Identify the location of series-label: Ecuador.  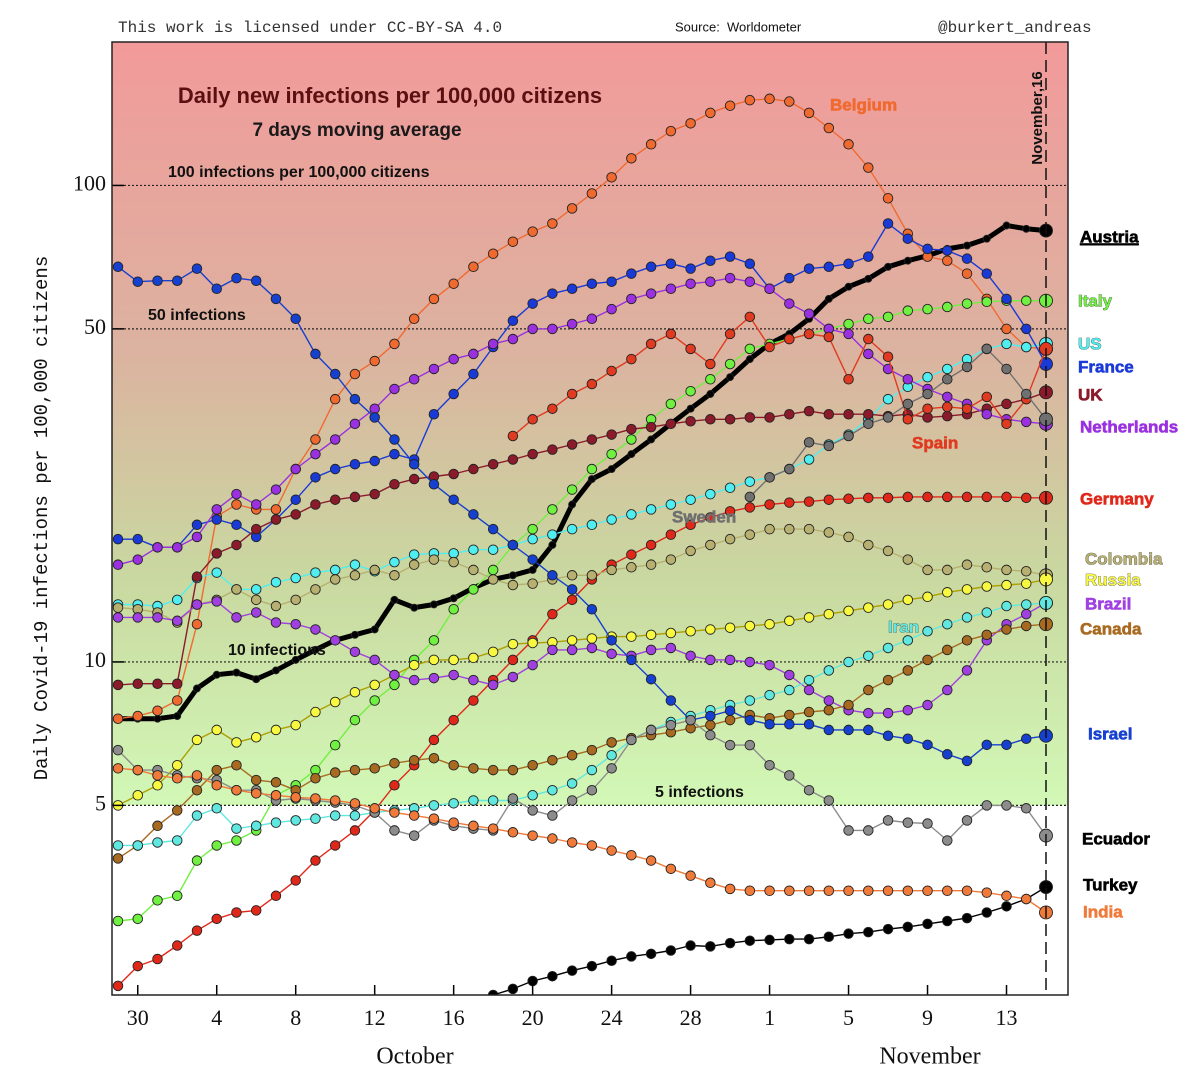
(1116, 838).